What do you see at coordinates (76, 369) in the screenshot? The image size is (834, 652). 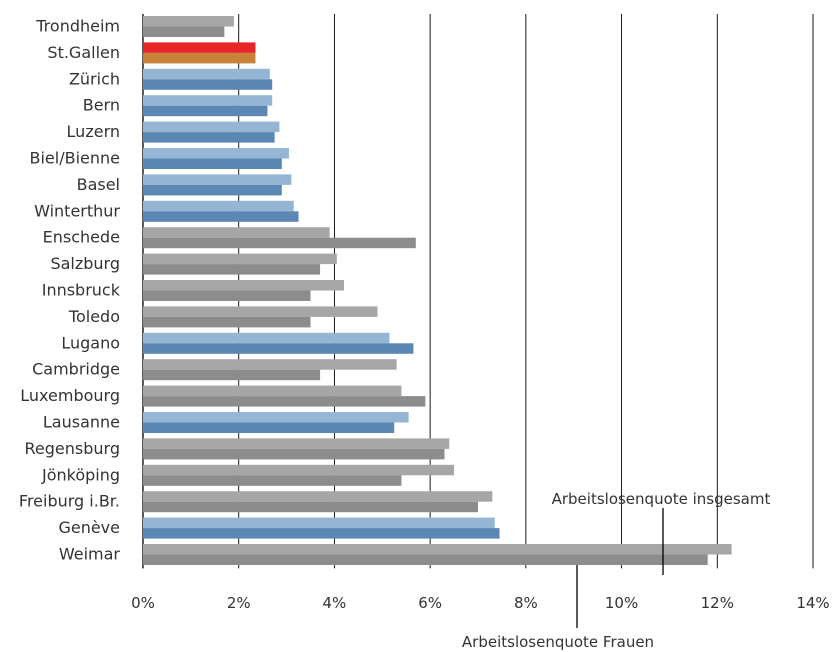 I see `category-label: Cambridge` at bounding box center [76, 369].